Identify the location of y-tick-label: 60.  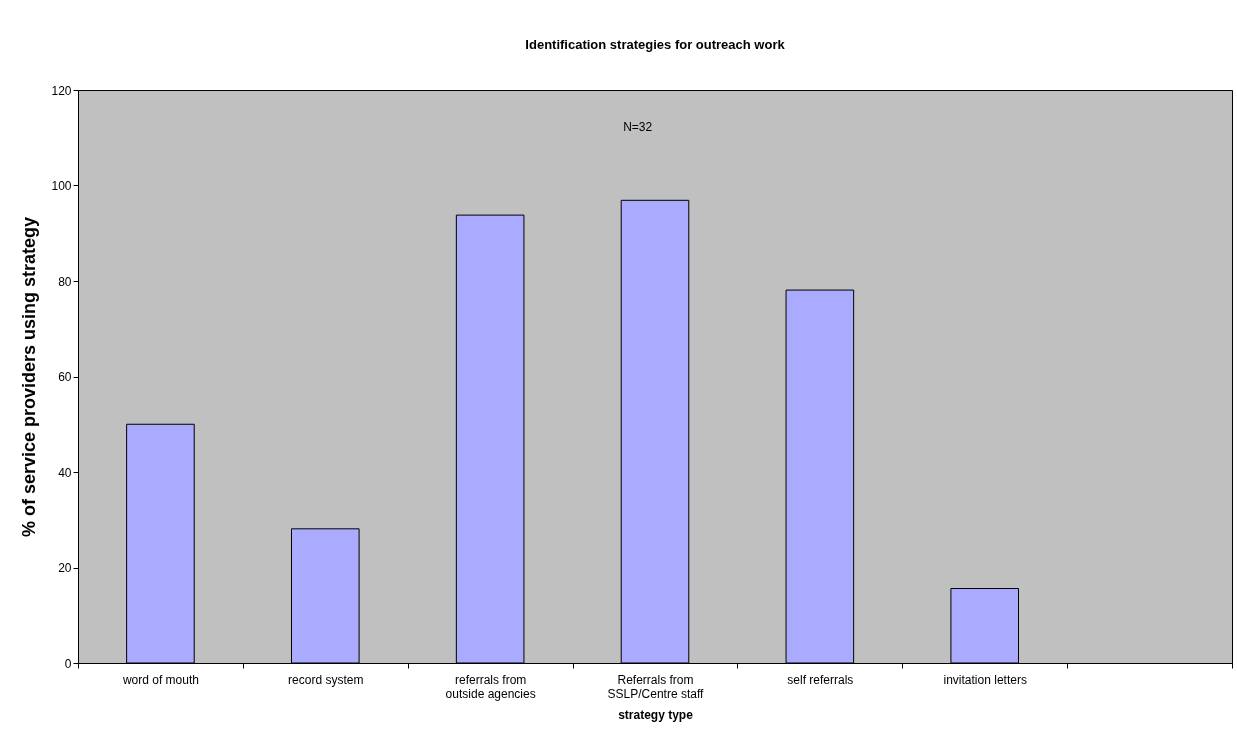
(65, 377).